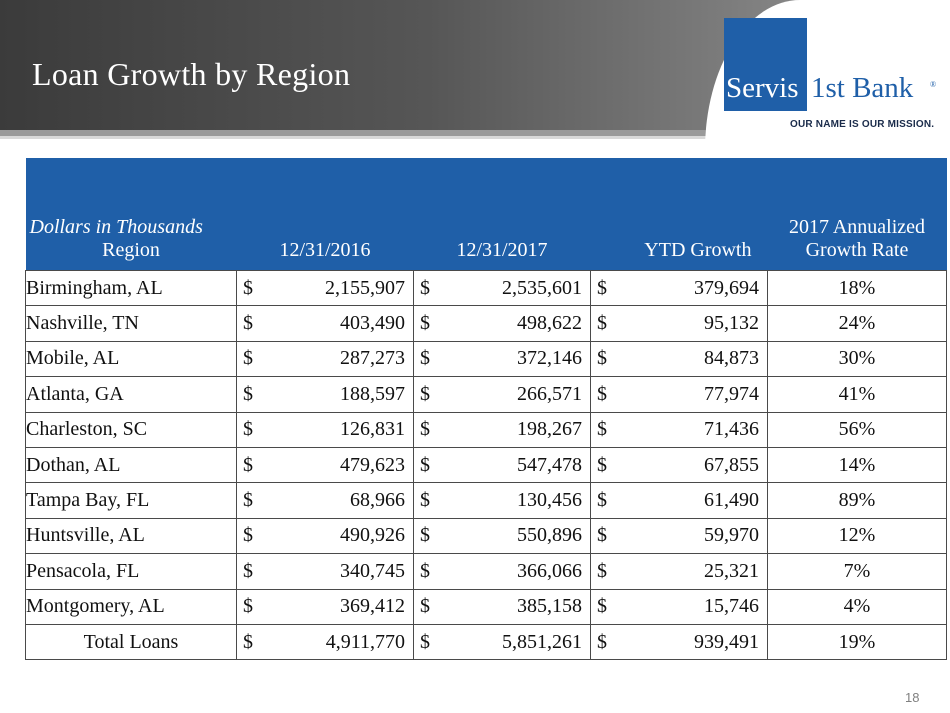  I want to click on table-row: Mobile, AL $287,273 $372,146 $84,873 30%, so click(486, 359).